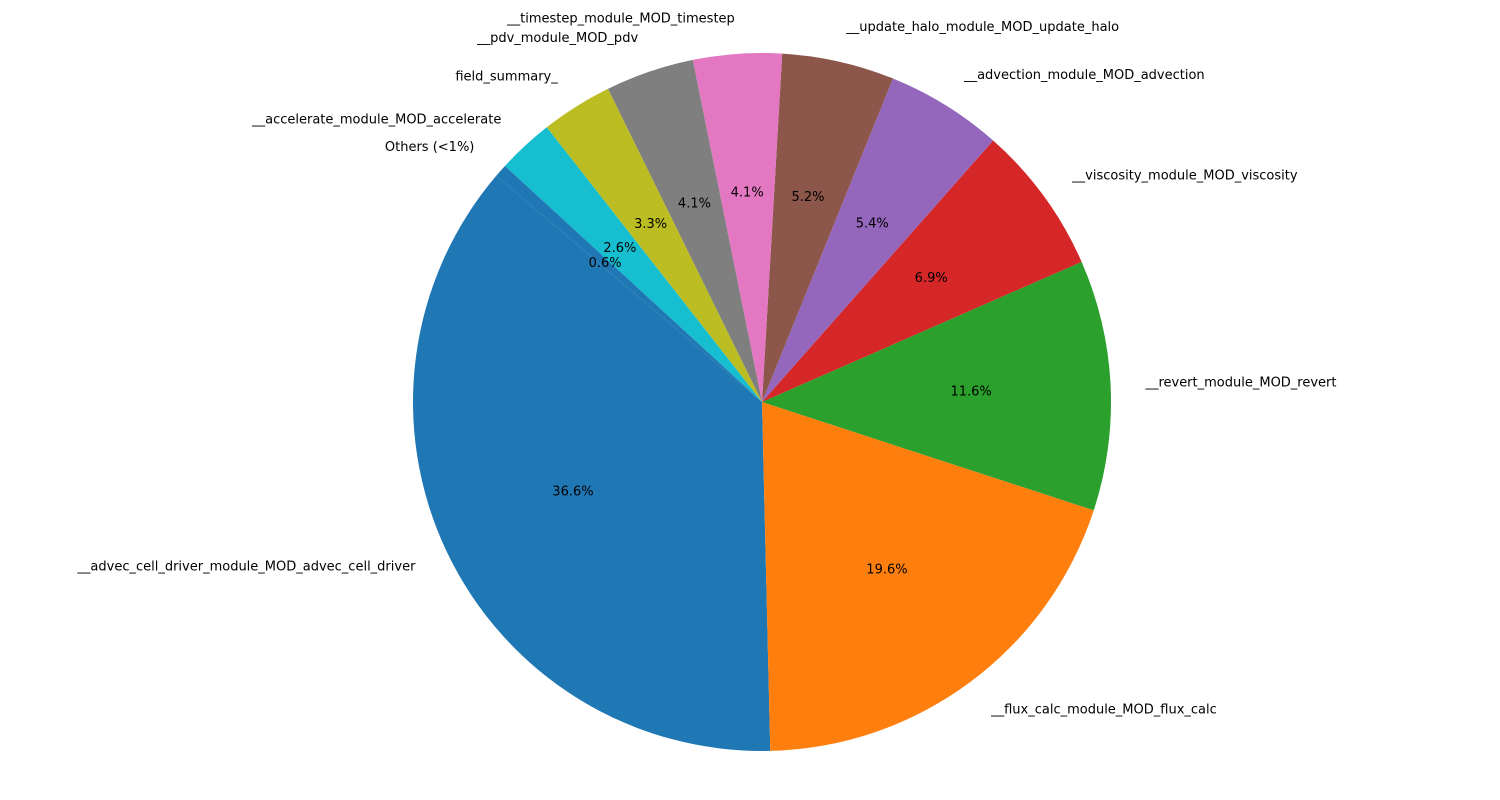 The image size is (1500, 800). Describe the element at coordinates (429, 147) in the screenshot. I see `slice-label: Others (<1%)` at that location.